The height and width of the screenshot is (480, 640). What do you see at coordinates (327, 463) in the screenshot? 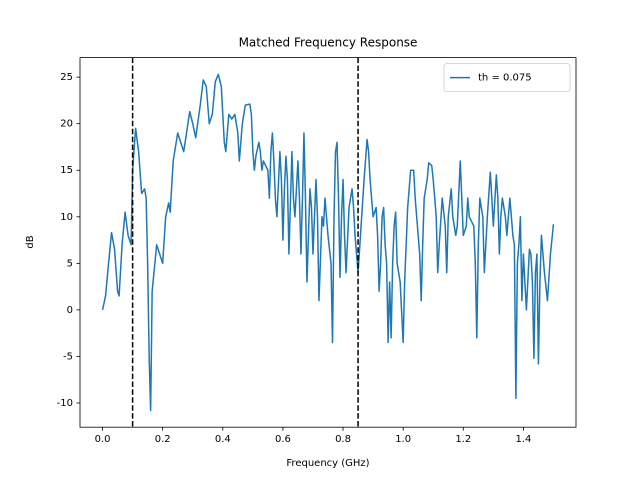
I see `x-axis-label: Frequency (GHz)` at bounding box center [327, 463].